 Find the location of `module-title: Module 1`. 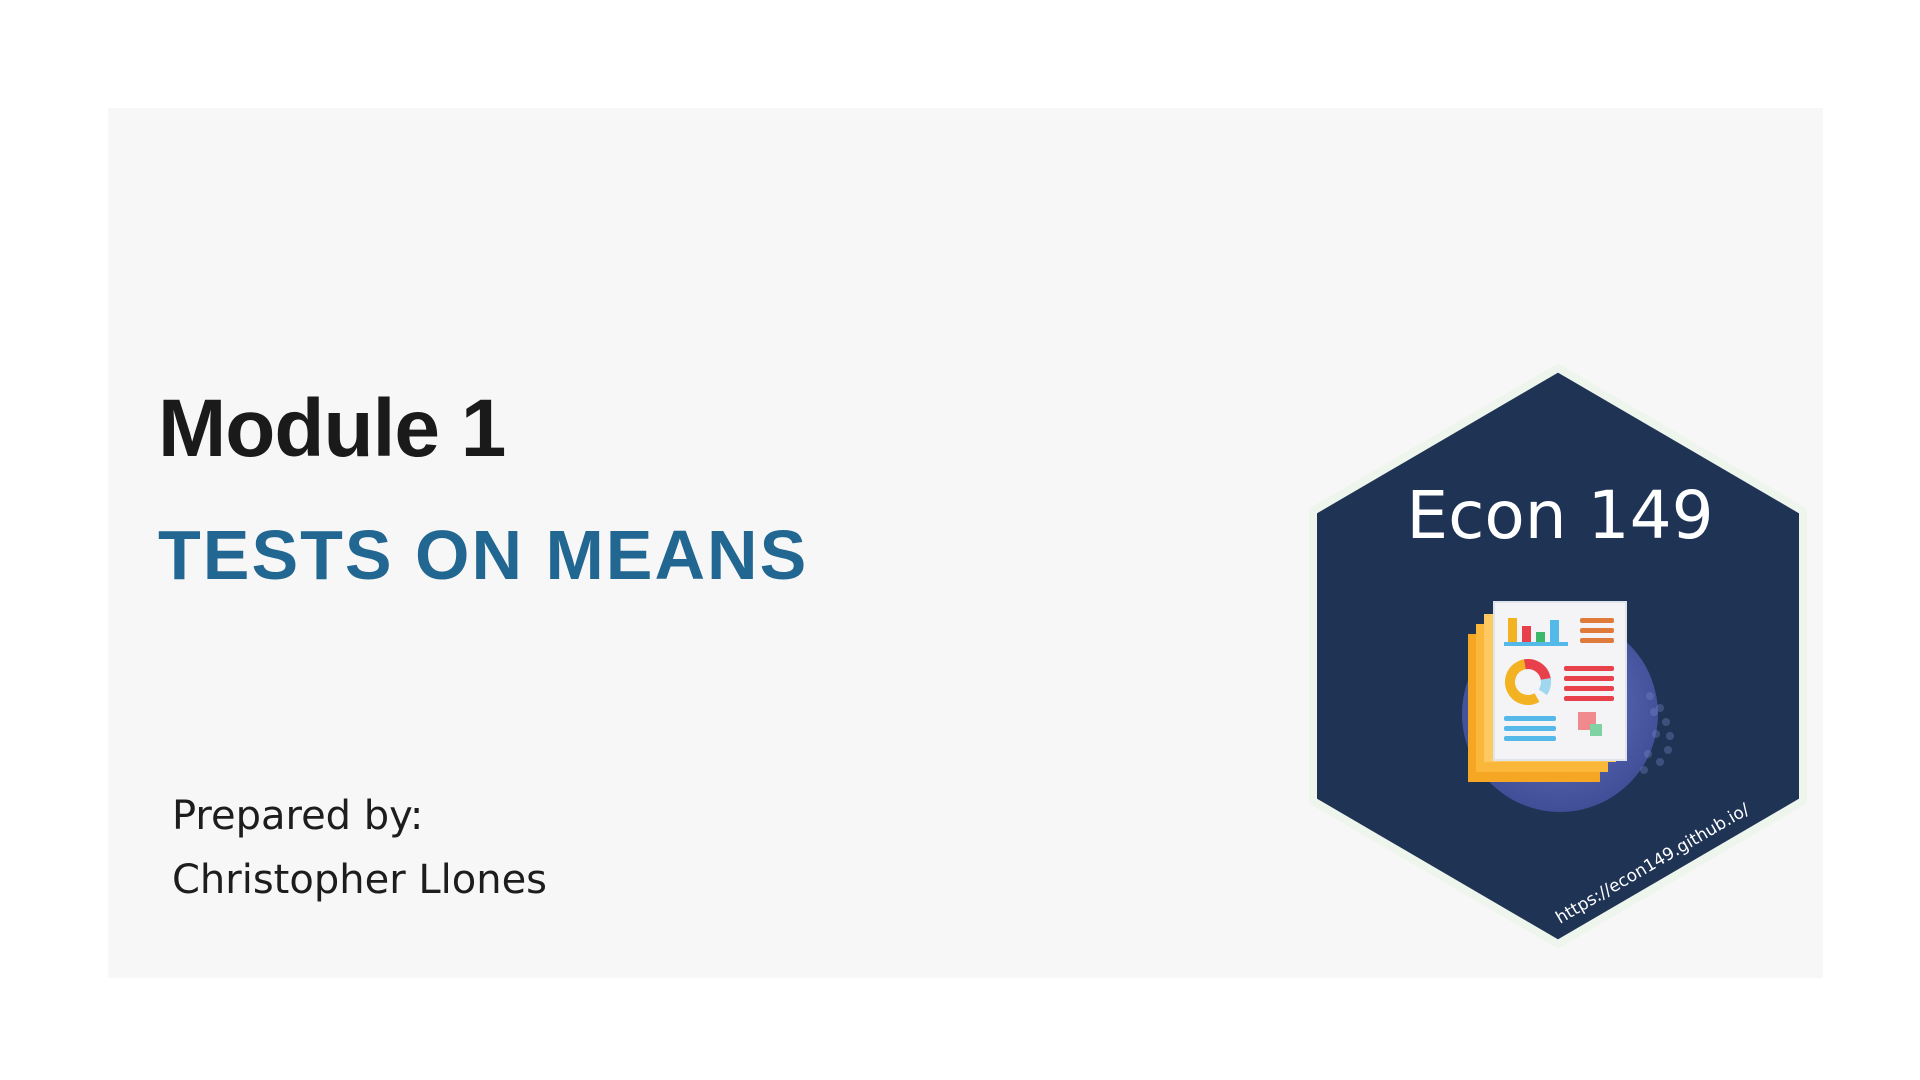

module-title: Module 1 is located at coordinates (332, 428).